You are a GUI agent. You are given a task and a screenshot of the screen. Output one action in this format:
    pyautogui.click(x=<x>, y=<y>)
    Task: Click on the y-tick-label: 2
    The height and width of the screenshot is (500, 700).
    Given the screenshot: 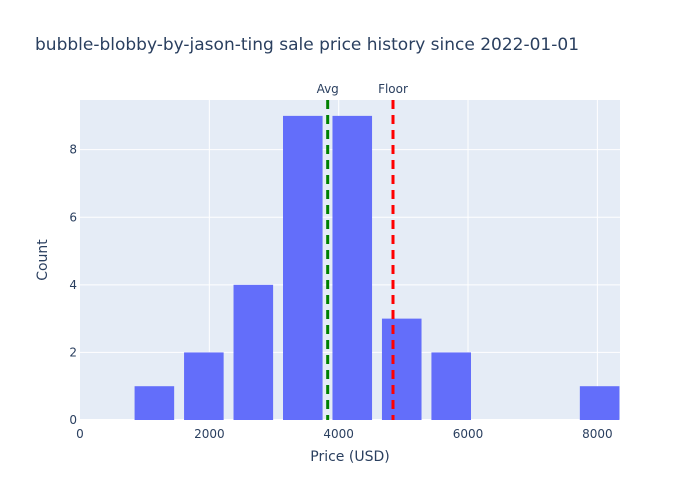 What is the action you would take?
    pyautogui.click(x=73, y=352)
    